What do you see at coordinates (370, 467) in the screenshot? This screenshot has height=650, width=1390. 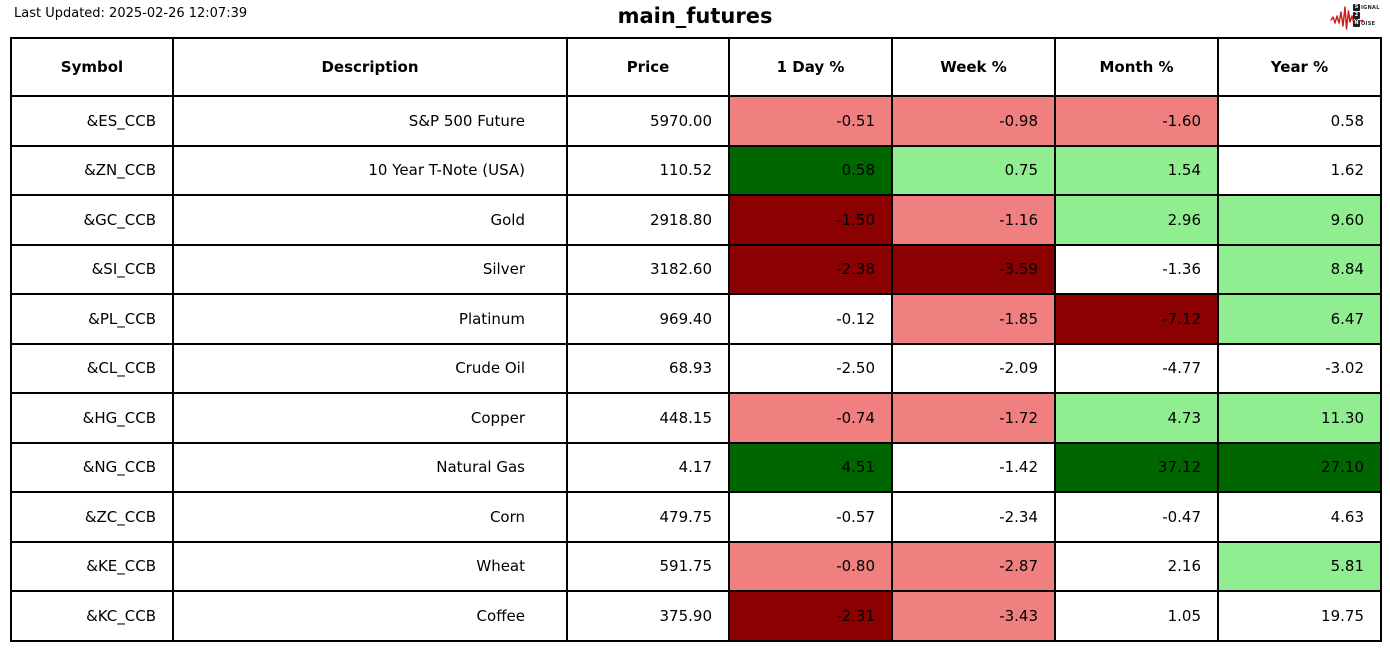 I see `description-cell: Natural Gas` at bounding box center [370, 467].